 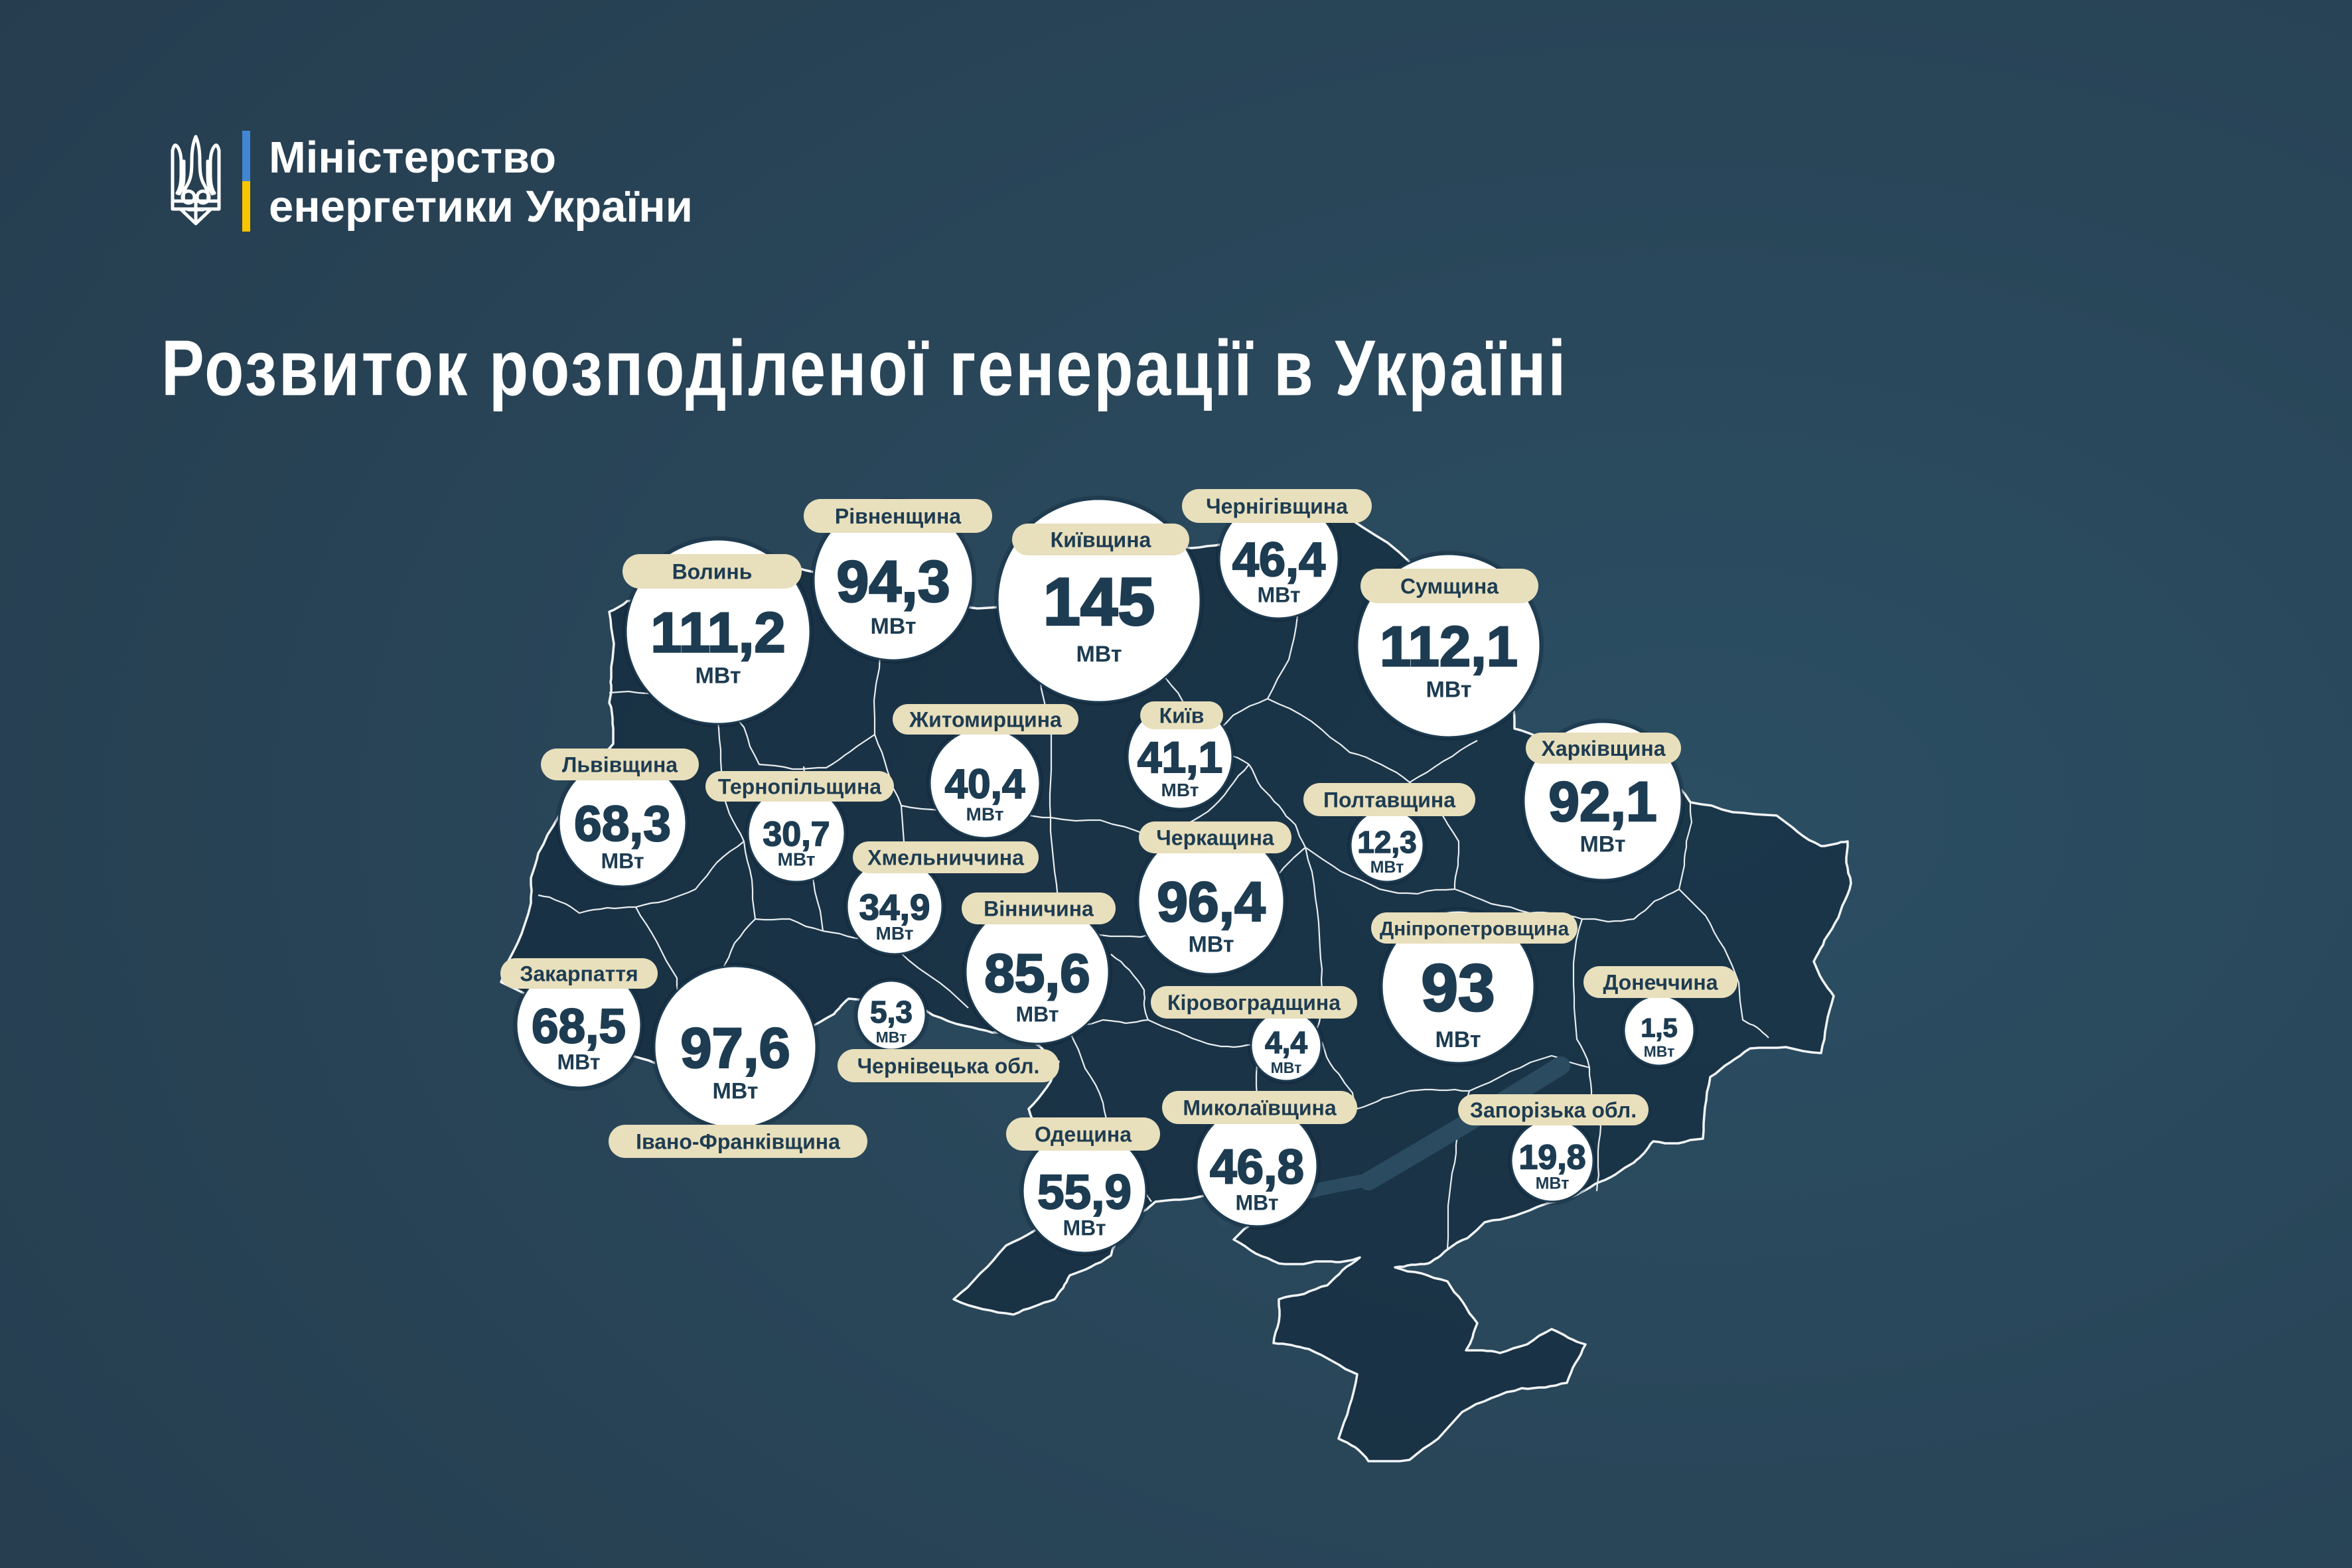 What do you see at coordinates (945, 858) in the screenshot?
I see `svg-text: Хмельниччина` at bounding box center [945, 858].